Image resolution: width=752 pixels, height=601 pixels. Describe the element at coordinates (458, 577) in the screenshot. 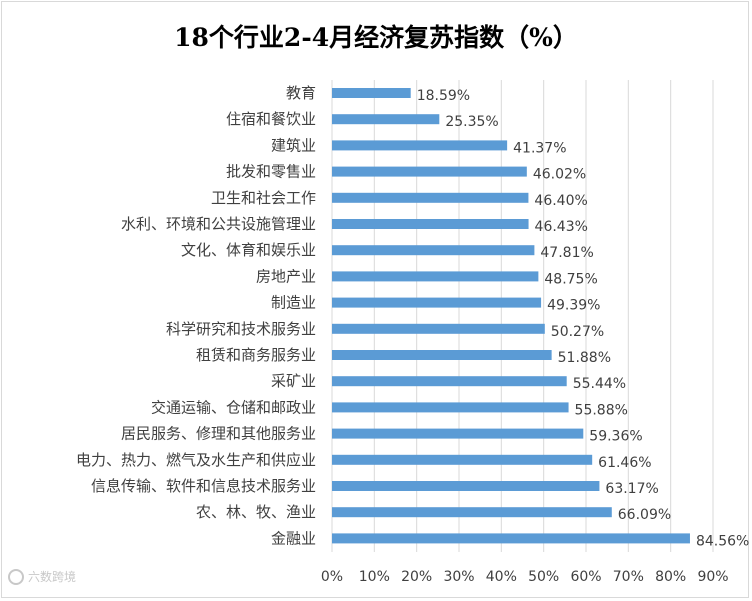

I see `x-tick-label: 30%` at that location.